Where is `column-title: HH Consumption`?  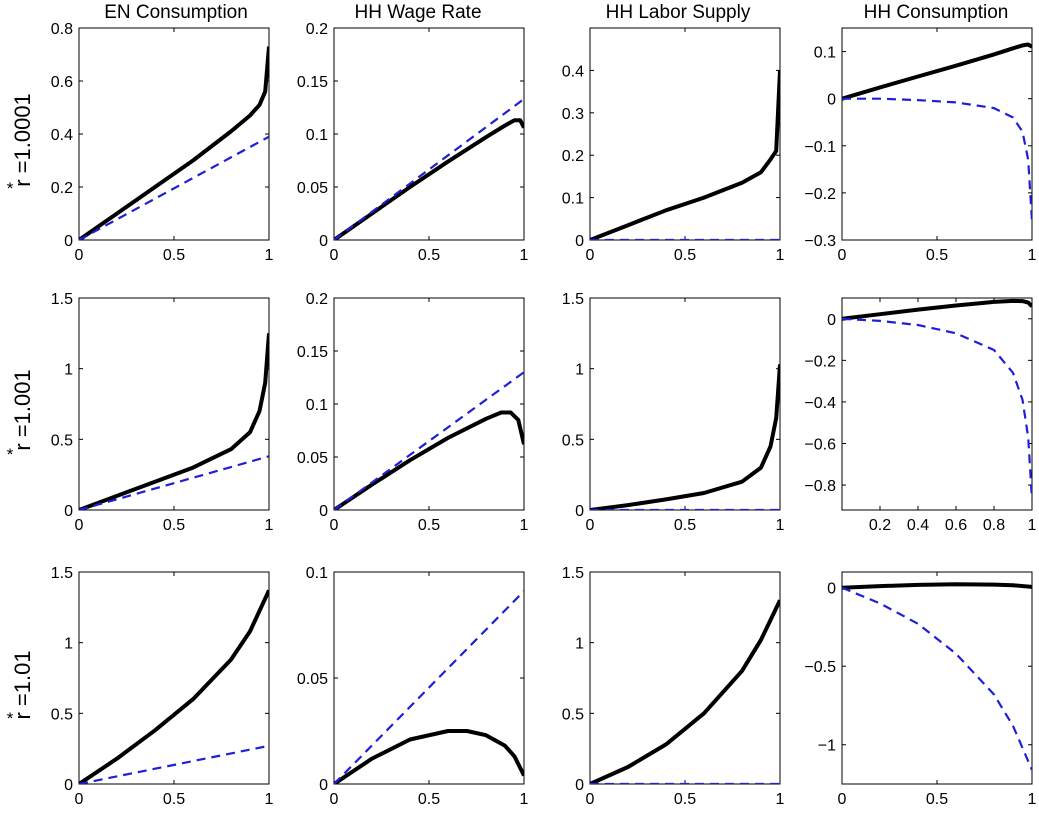 column-title: HH Consumption is located at coordinates (936, 12).